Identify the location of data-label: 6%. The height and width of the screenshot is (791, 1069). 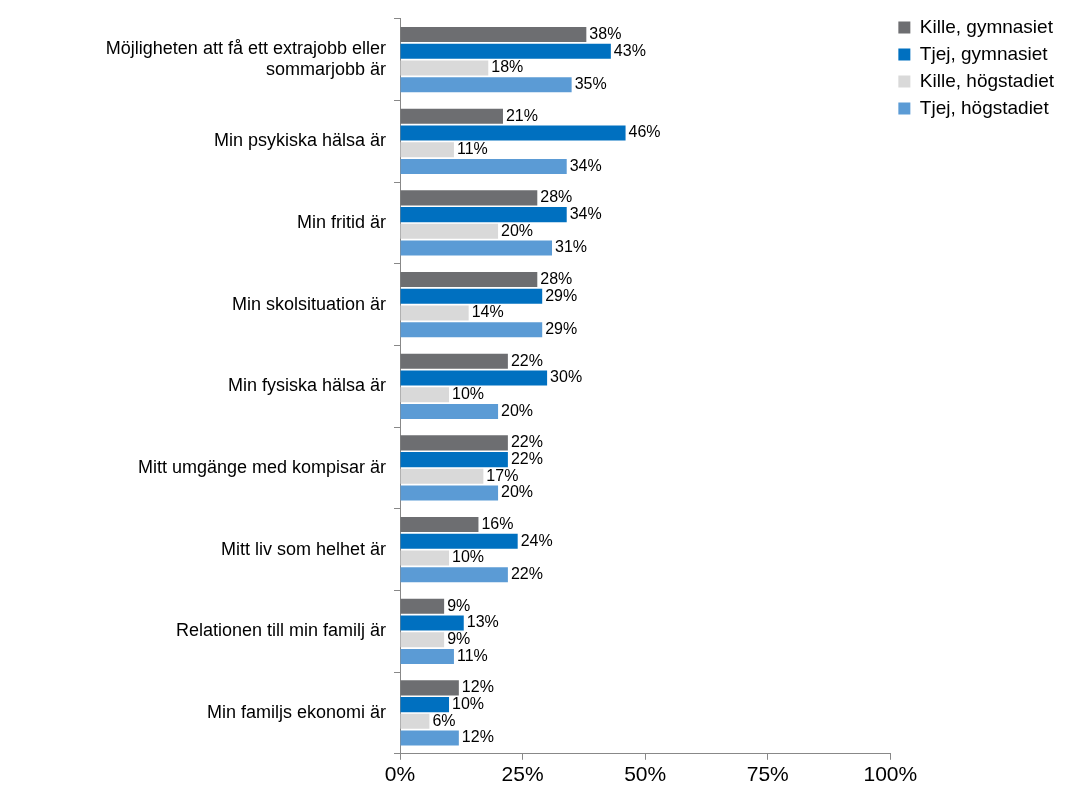
(444, 720).